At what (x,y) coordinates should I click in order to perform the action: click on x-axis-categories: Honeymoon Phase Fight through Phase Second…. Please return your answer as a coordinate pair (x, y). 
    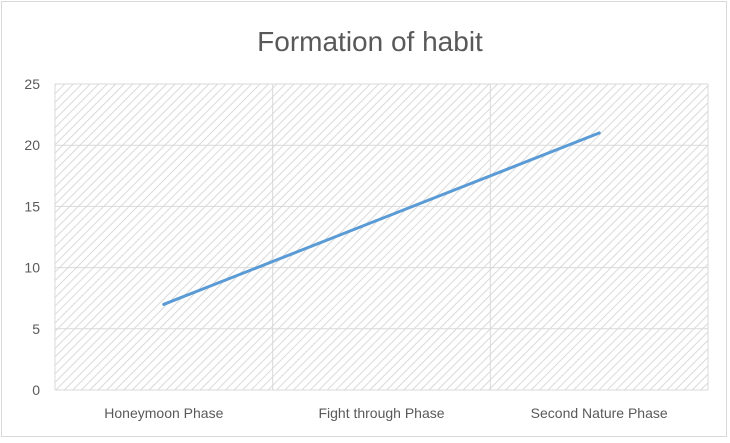
    Looking at the image, I should click on (386, 413).